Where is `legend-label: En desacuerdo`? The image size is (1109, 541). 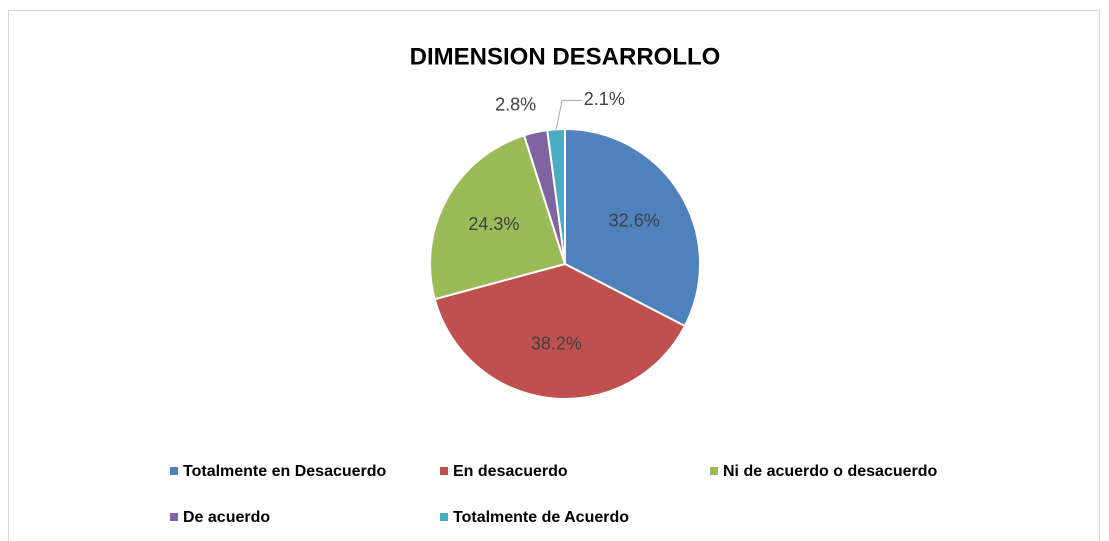 legend-label: En desacuerdo is located at coordinates (510, 471).